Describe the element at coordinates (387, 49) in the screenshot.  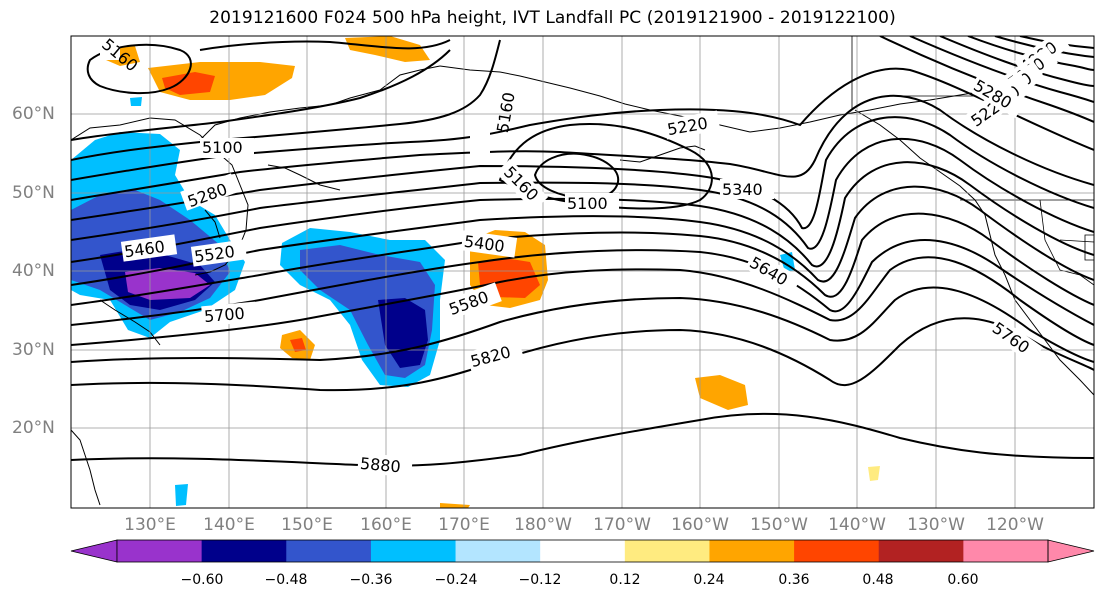
I see `positive-anomaly-north2` at that location.